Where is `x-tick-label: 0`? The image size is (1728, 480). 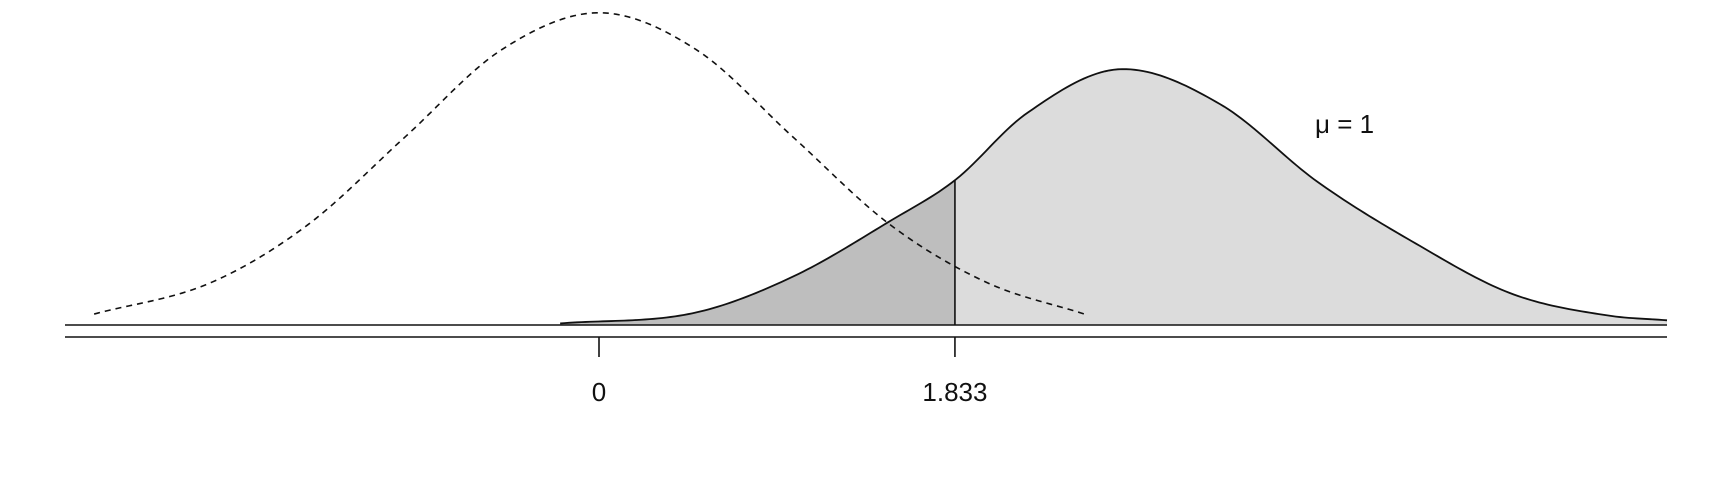
x-tick-label: 0 is located at coordinates (599, 392).